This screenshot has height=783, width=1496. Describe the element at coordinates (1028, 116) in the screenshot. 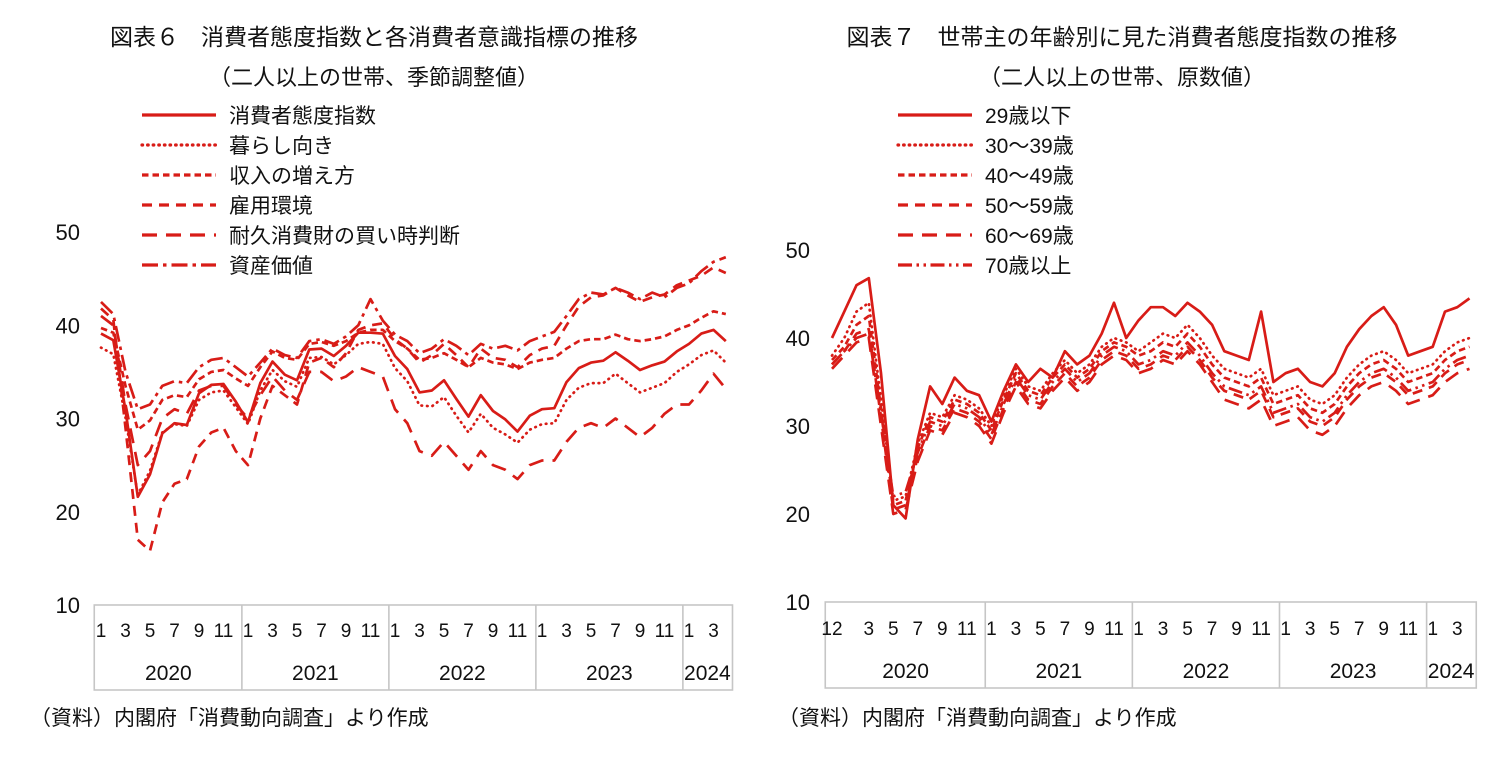

I see `legend-label: 29歳以下` at that location.